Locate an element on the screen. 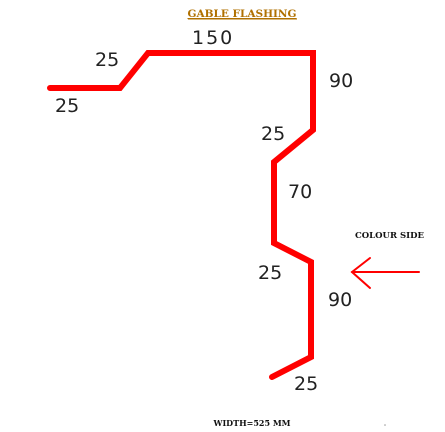 Image resolution: width=445 pixels, height=432 pixels. dim-kick-out: 25 is located at coordinates (270, 273).